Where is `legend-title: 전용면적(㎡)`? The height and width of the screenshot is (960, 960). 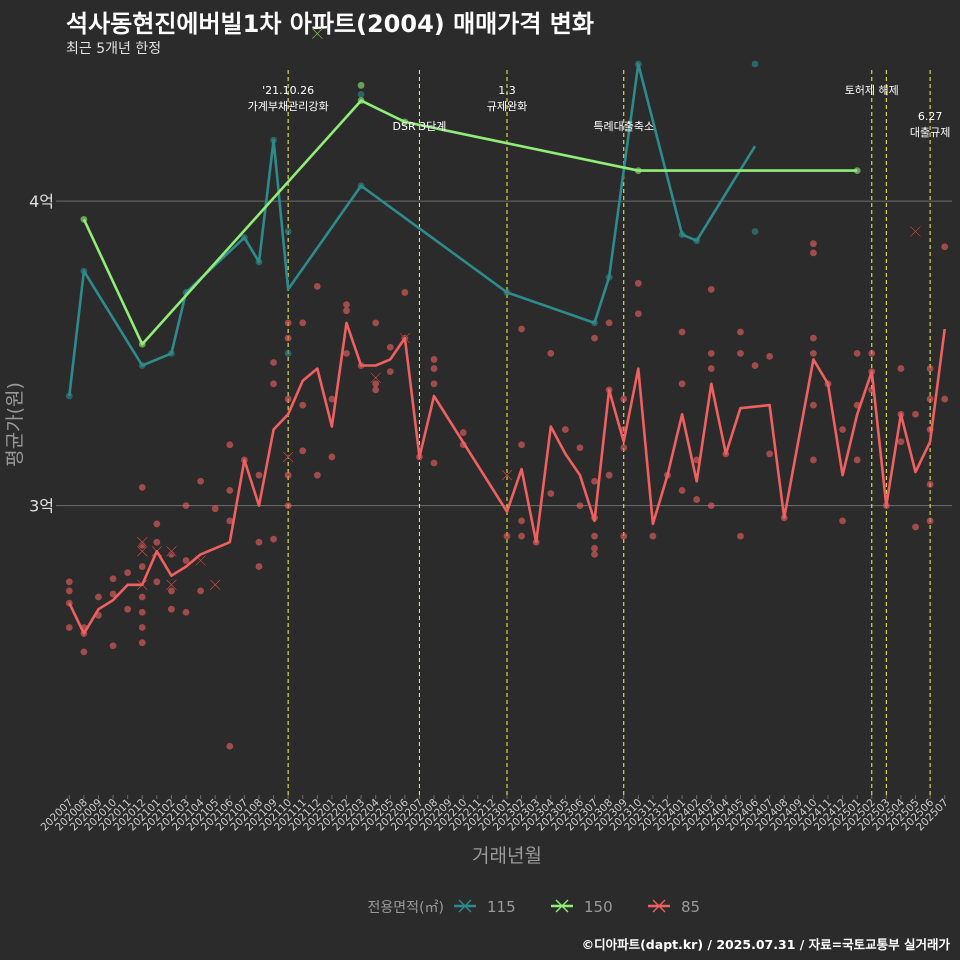
legend-title: 전용면적(㎡) is located at coordinates (406, 908).